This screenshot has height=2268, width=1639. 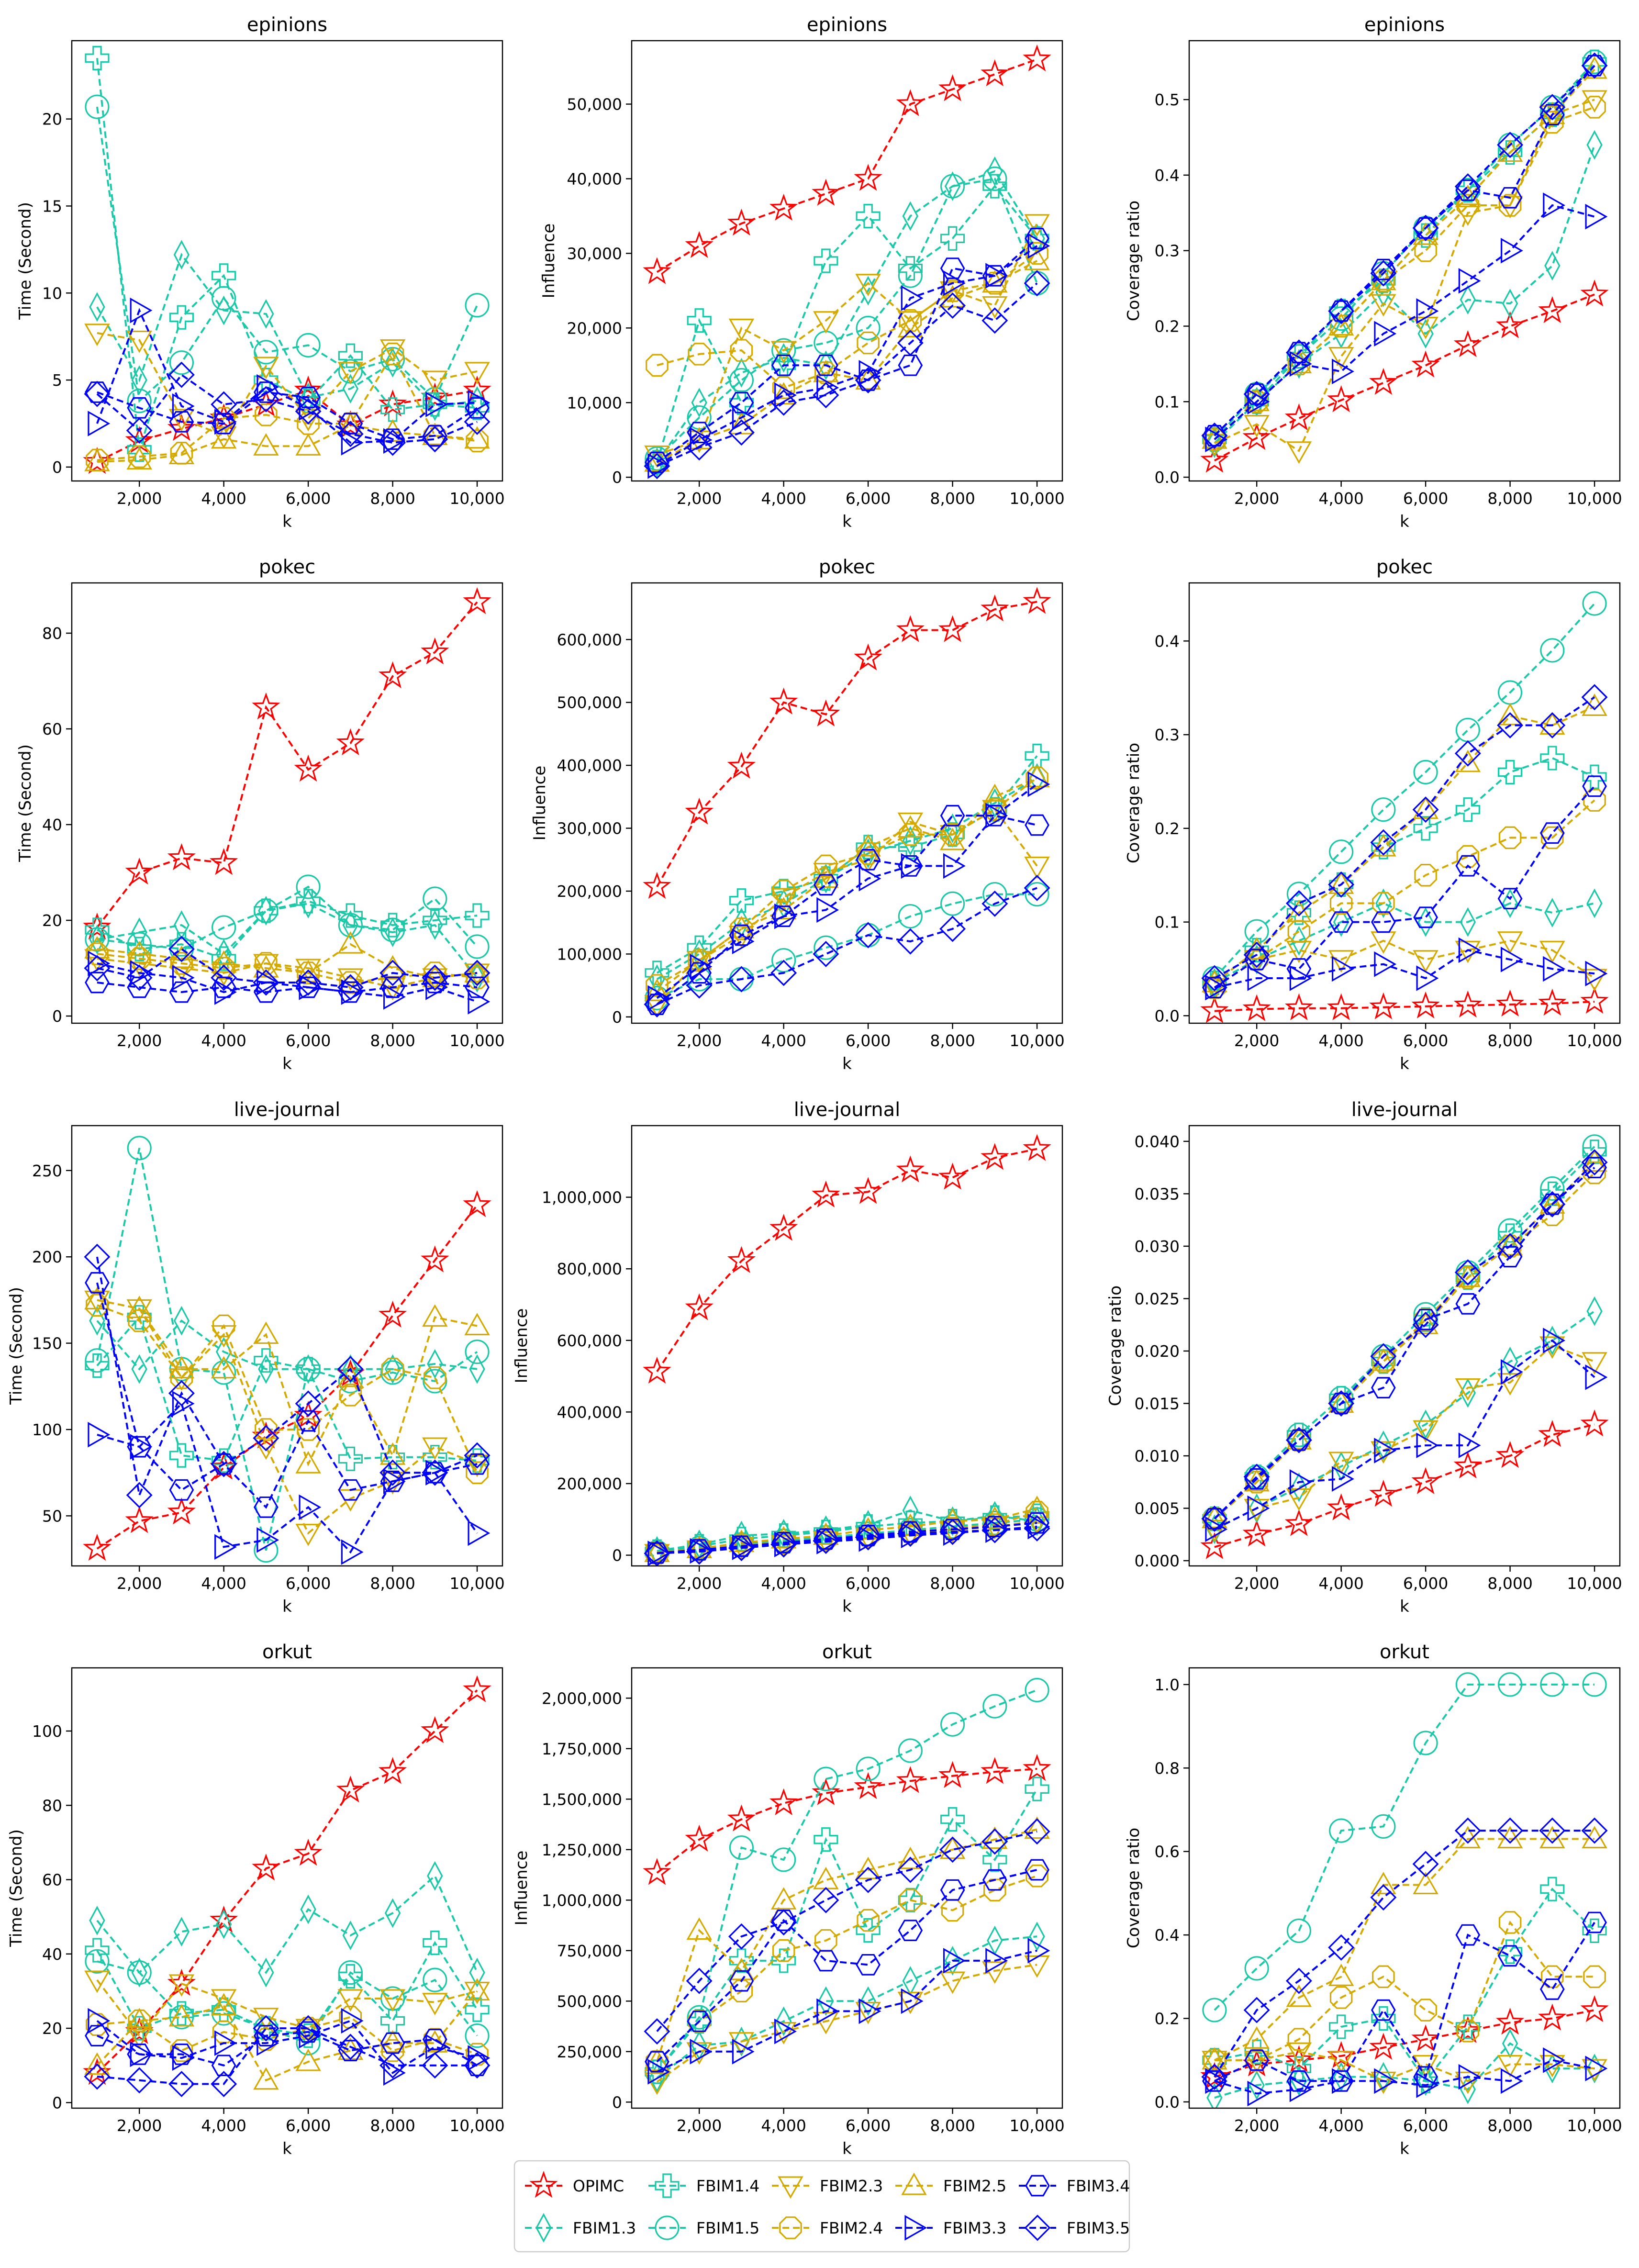 I want to click on series-group, so click(x=1404, y=807).